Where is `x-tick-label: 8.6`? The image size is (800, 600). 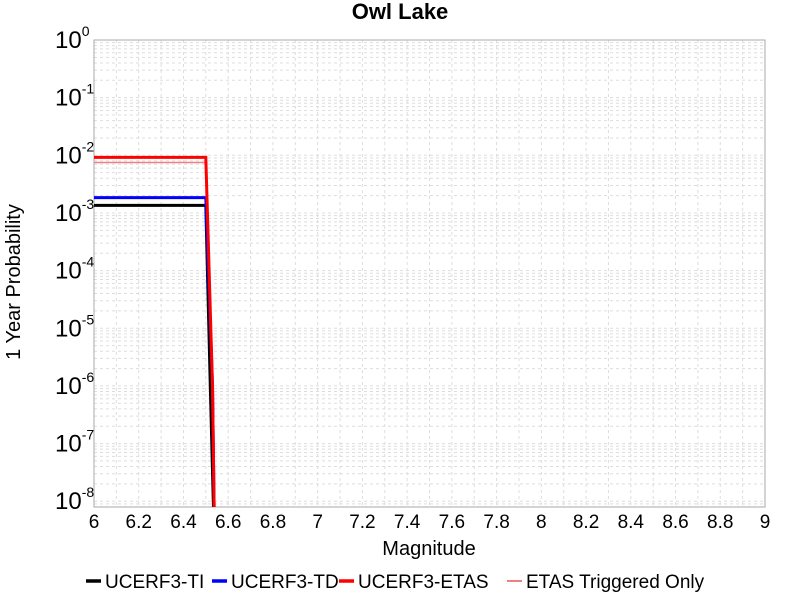 x-tick-label: 8.6 is located at coordinates (675, 522).